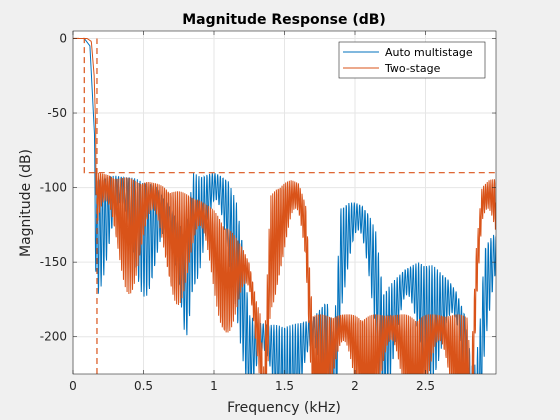 The height and width of the screenshot is (420, 560). I want to click on legend-box, so click(412, 60).